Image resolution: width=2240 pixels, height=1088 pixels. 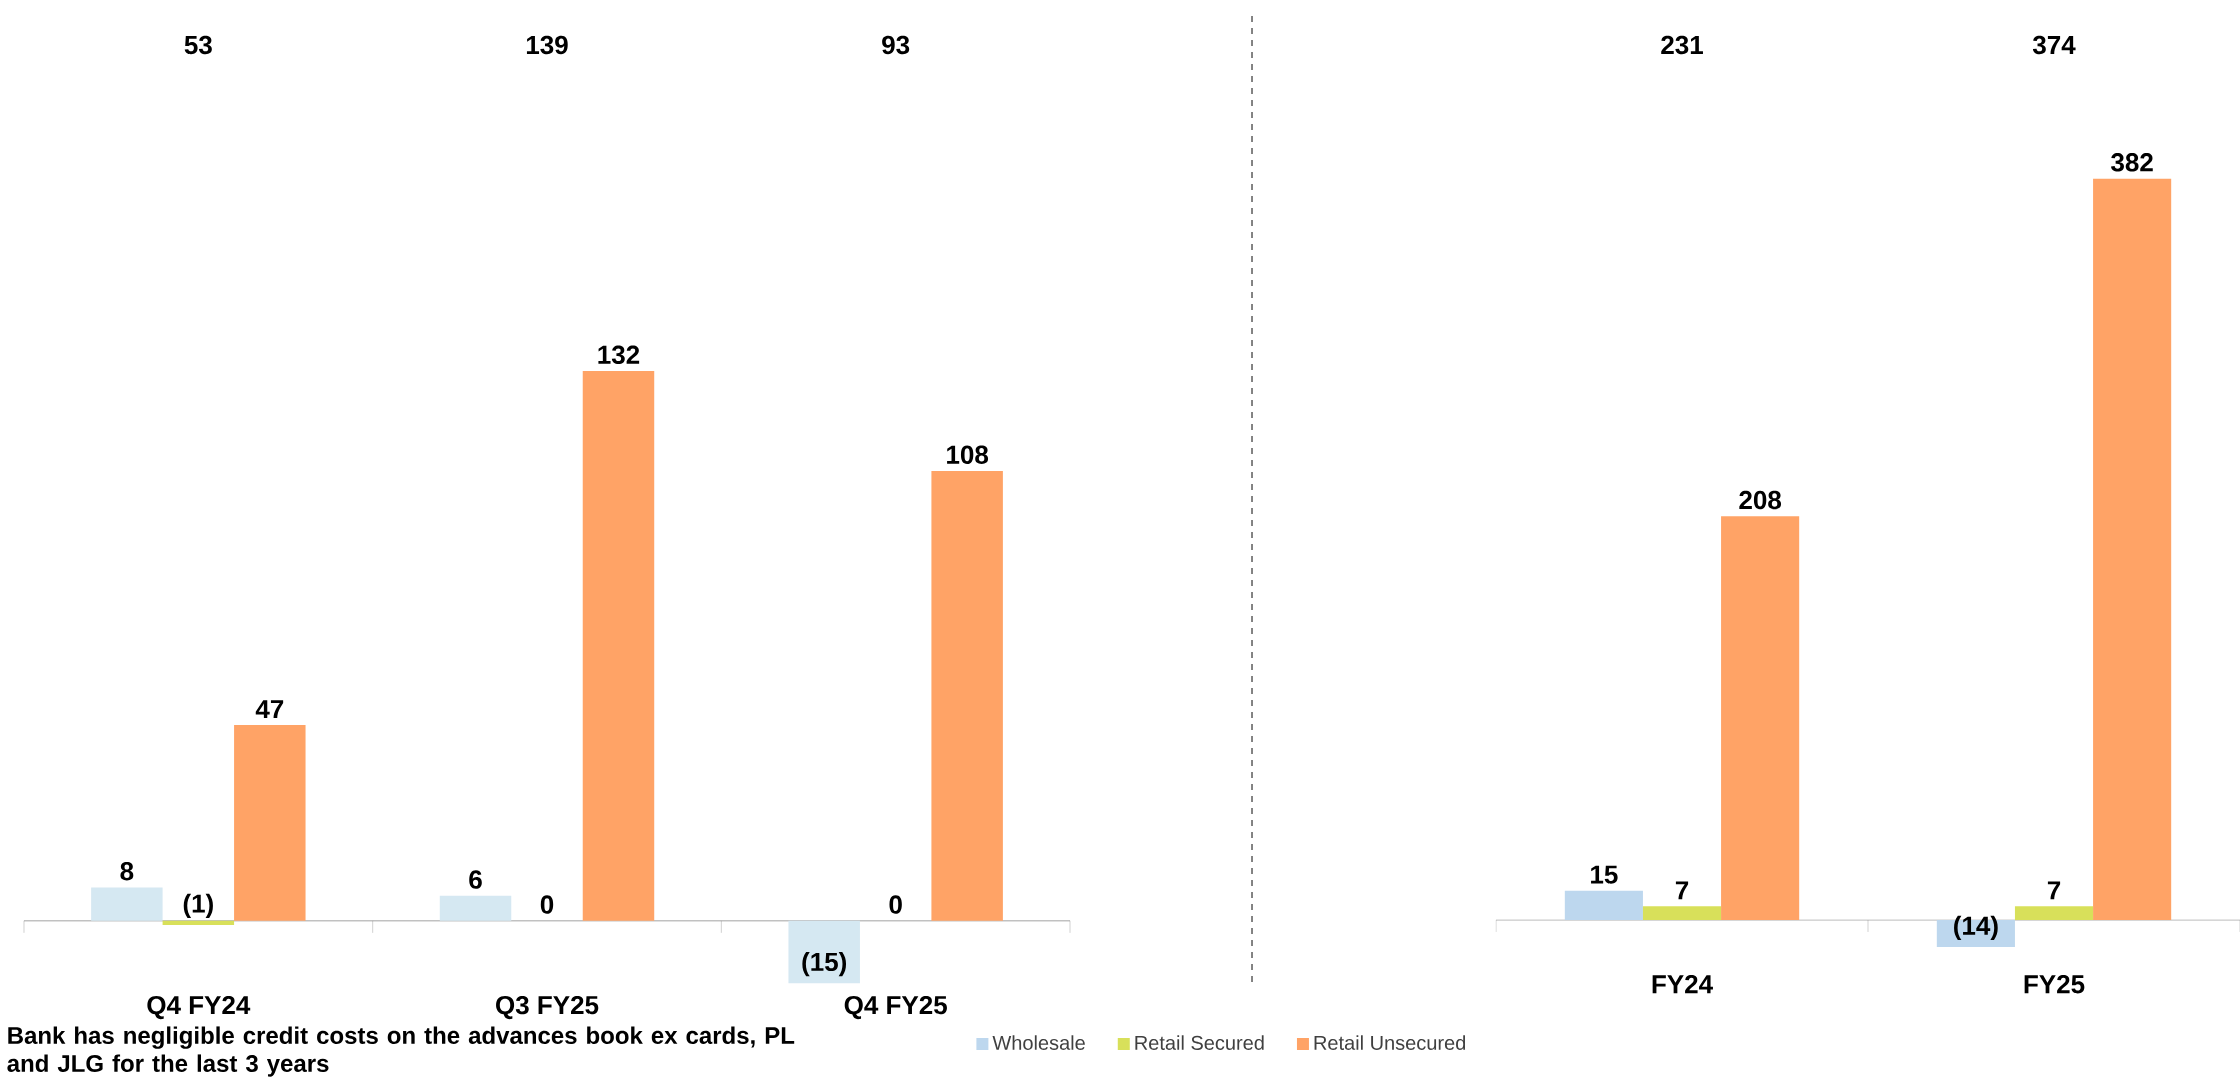 What do you see at coordinates (199, 1007) in the screenshot?
I see `x-tick-label: Q4 FY24` at bounding box center [199, 1007].